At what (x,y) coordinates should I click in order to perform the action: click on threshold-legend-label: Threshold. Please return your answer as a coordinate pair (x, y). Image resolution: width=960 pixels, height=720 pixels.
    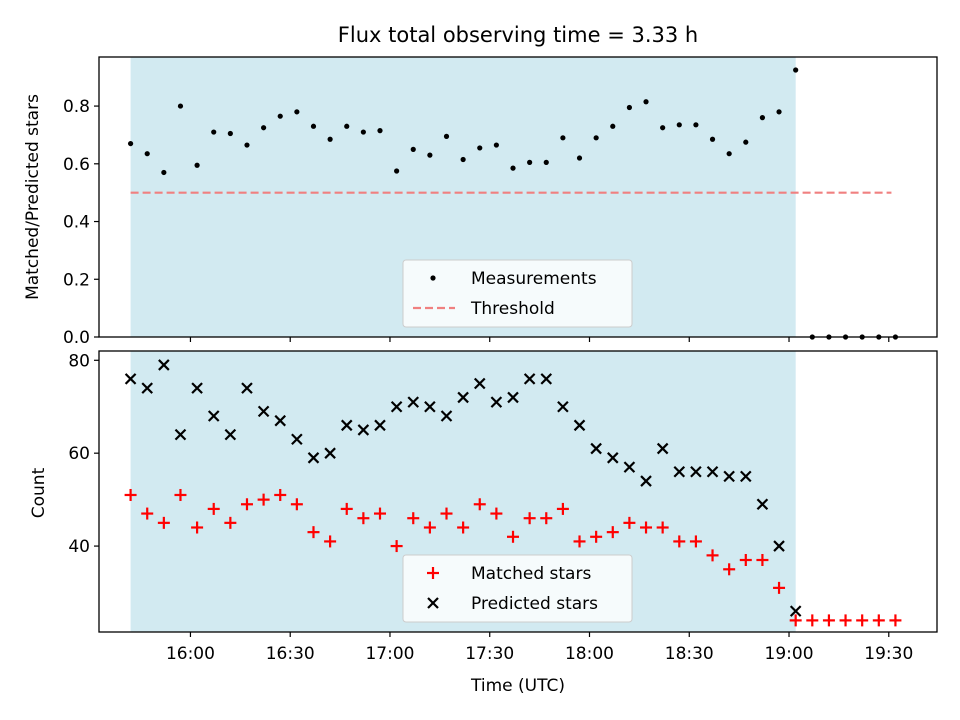
    Looking at the image, I should click on (512, 309).